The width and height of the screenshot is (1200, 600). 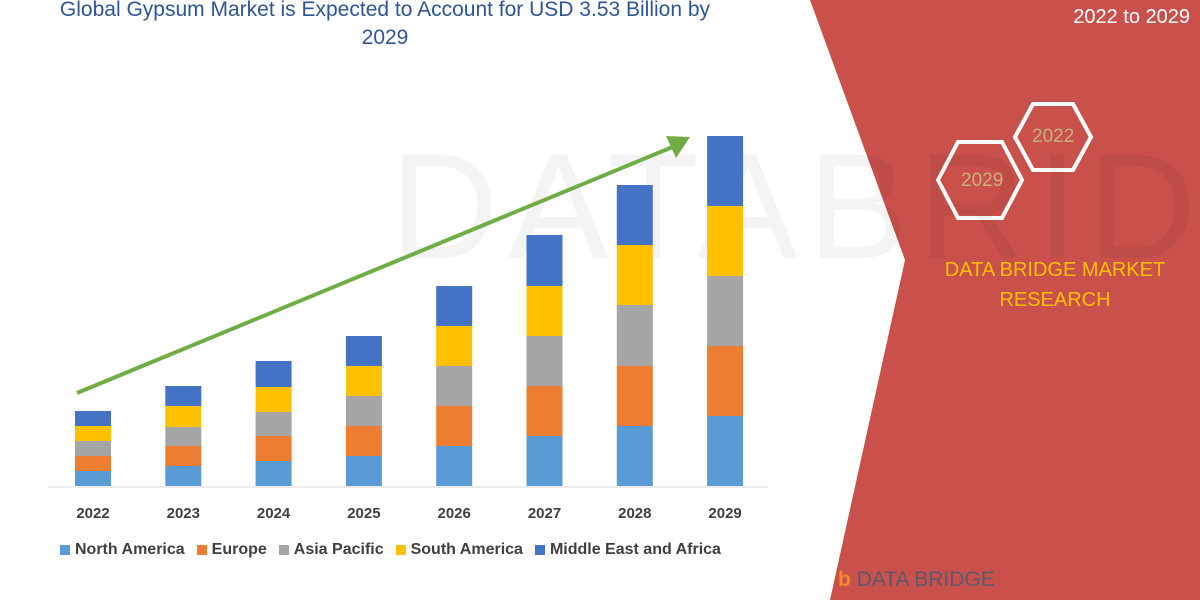 What do you see at coordinates (634, 513) in the screenshot?
I see `x-tick-label: 2028` at bounding box center [634, 513].